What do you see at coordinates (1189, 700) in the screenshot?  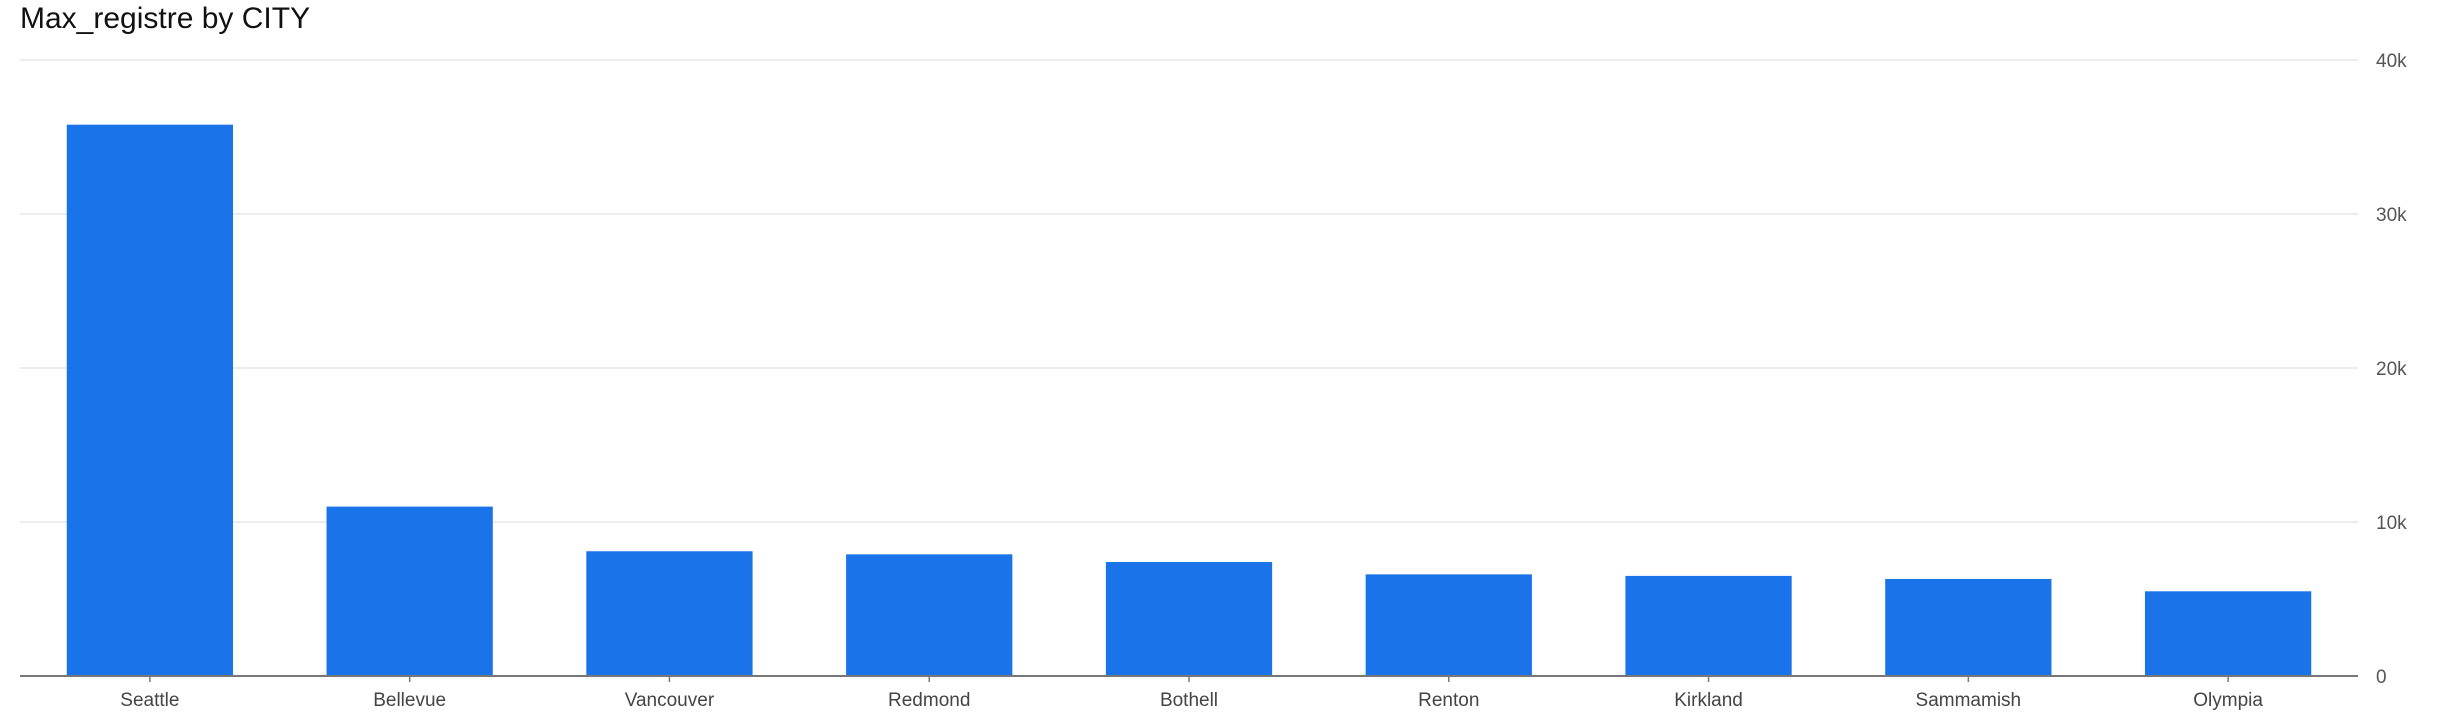 I see `x-tick-label: Bothell` at bounding box center [1189, 700].